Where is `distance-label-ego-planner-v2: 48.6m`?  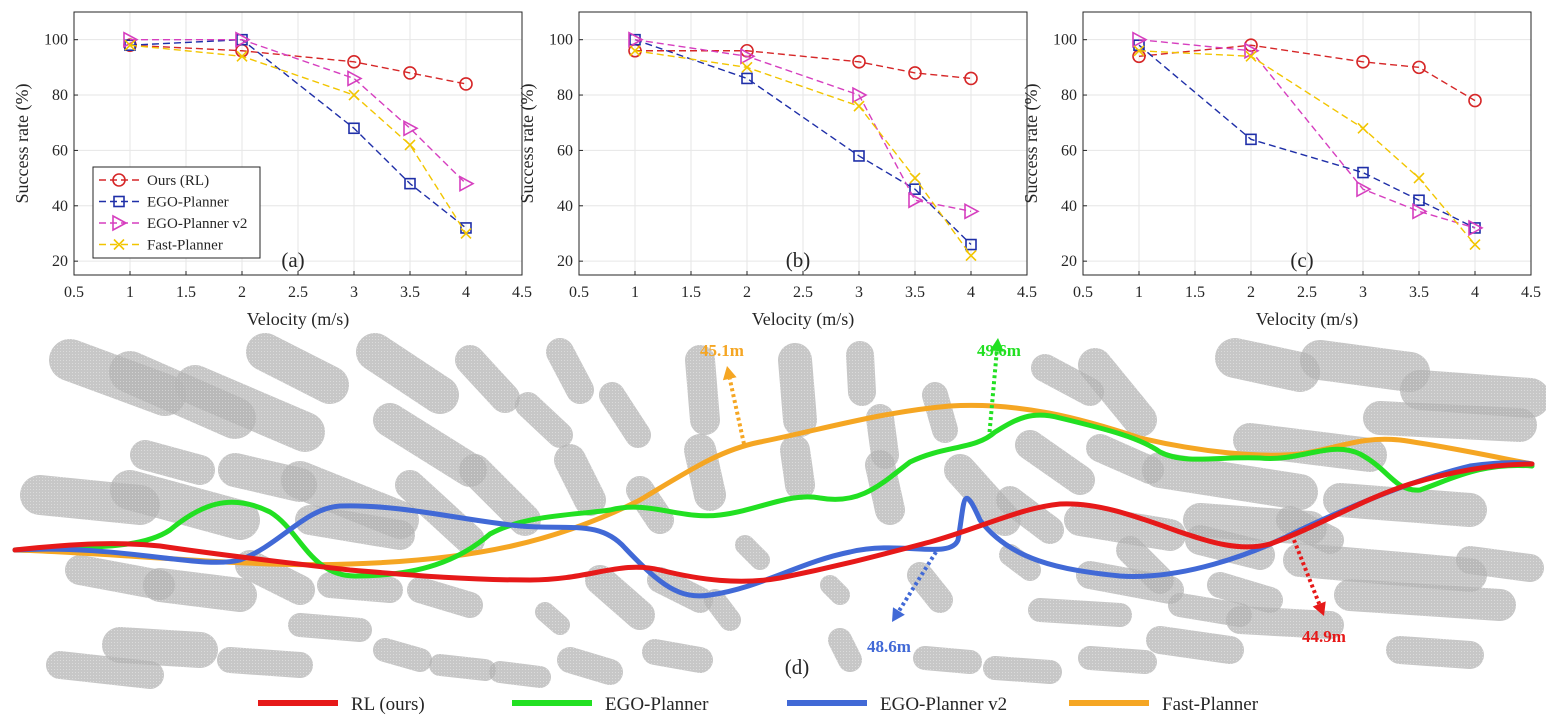 distance-label-ego-planner-v2: 48.6m is located at coordinates (889, 646).